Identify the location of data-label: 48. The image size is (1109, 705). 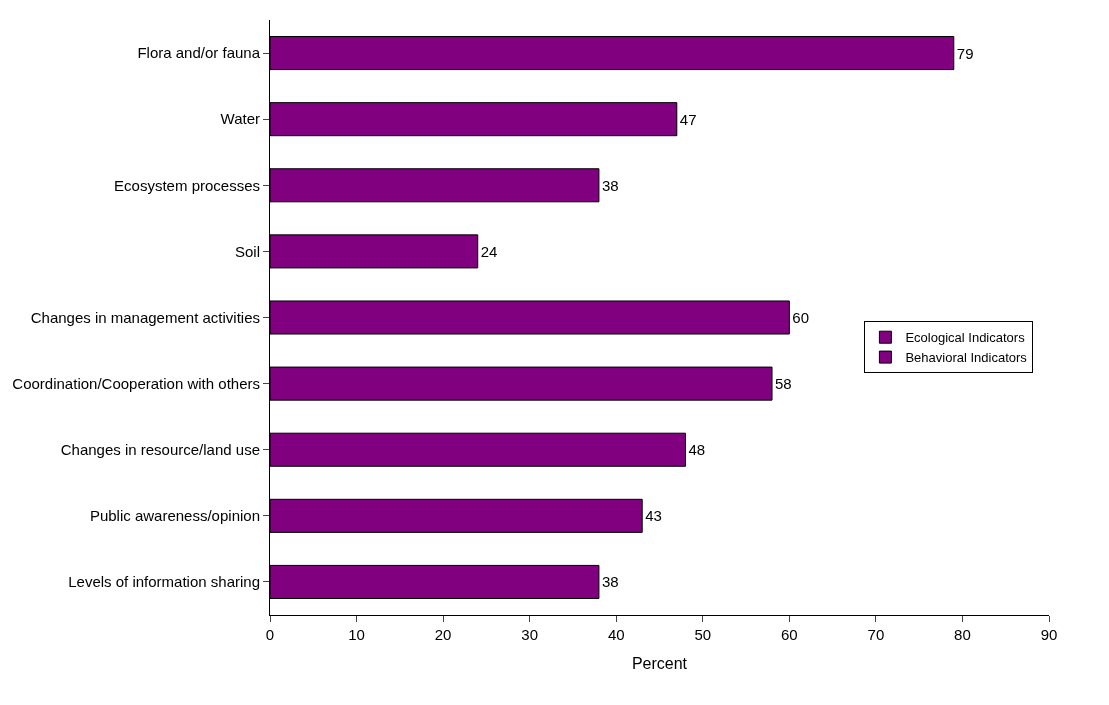
(697, 450).